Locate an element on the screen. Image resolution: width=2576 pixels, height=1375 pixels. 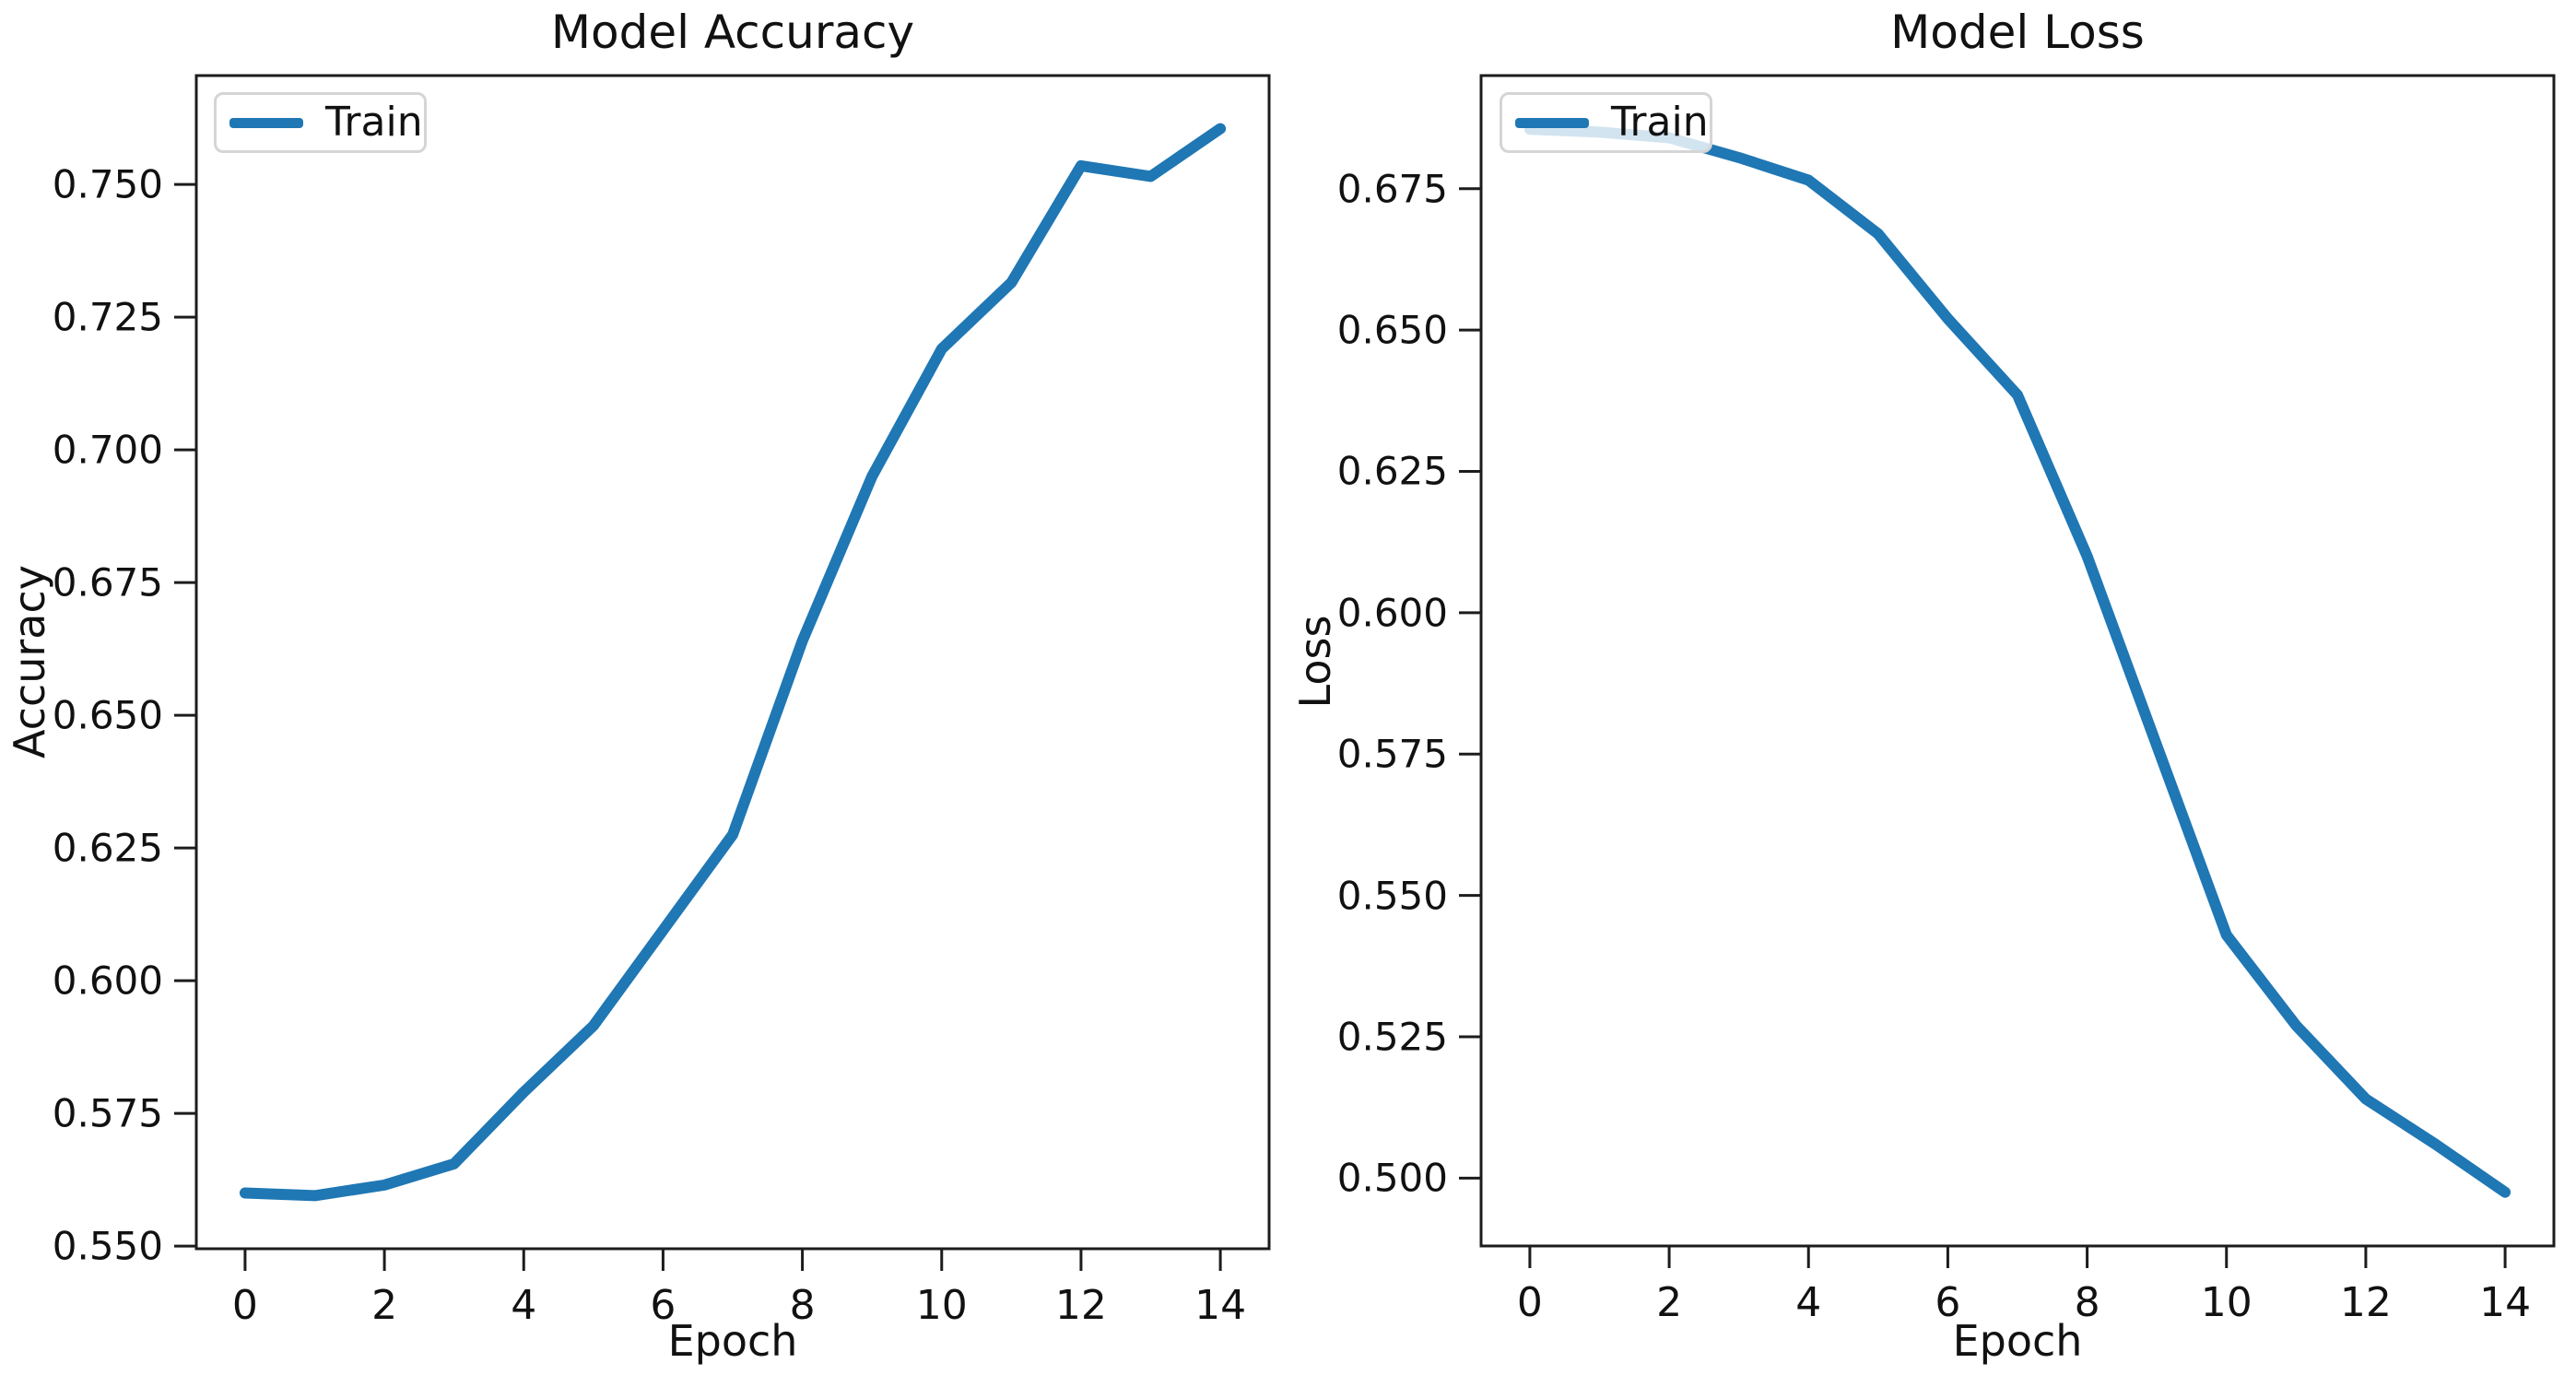
chart-title: Model Loss is located at coordinates (2017, 32).